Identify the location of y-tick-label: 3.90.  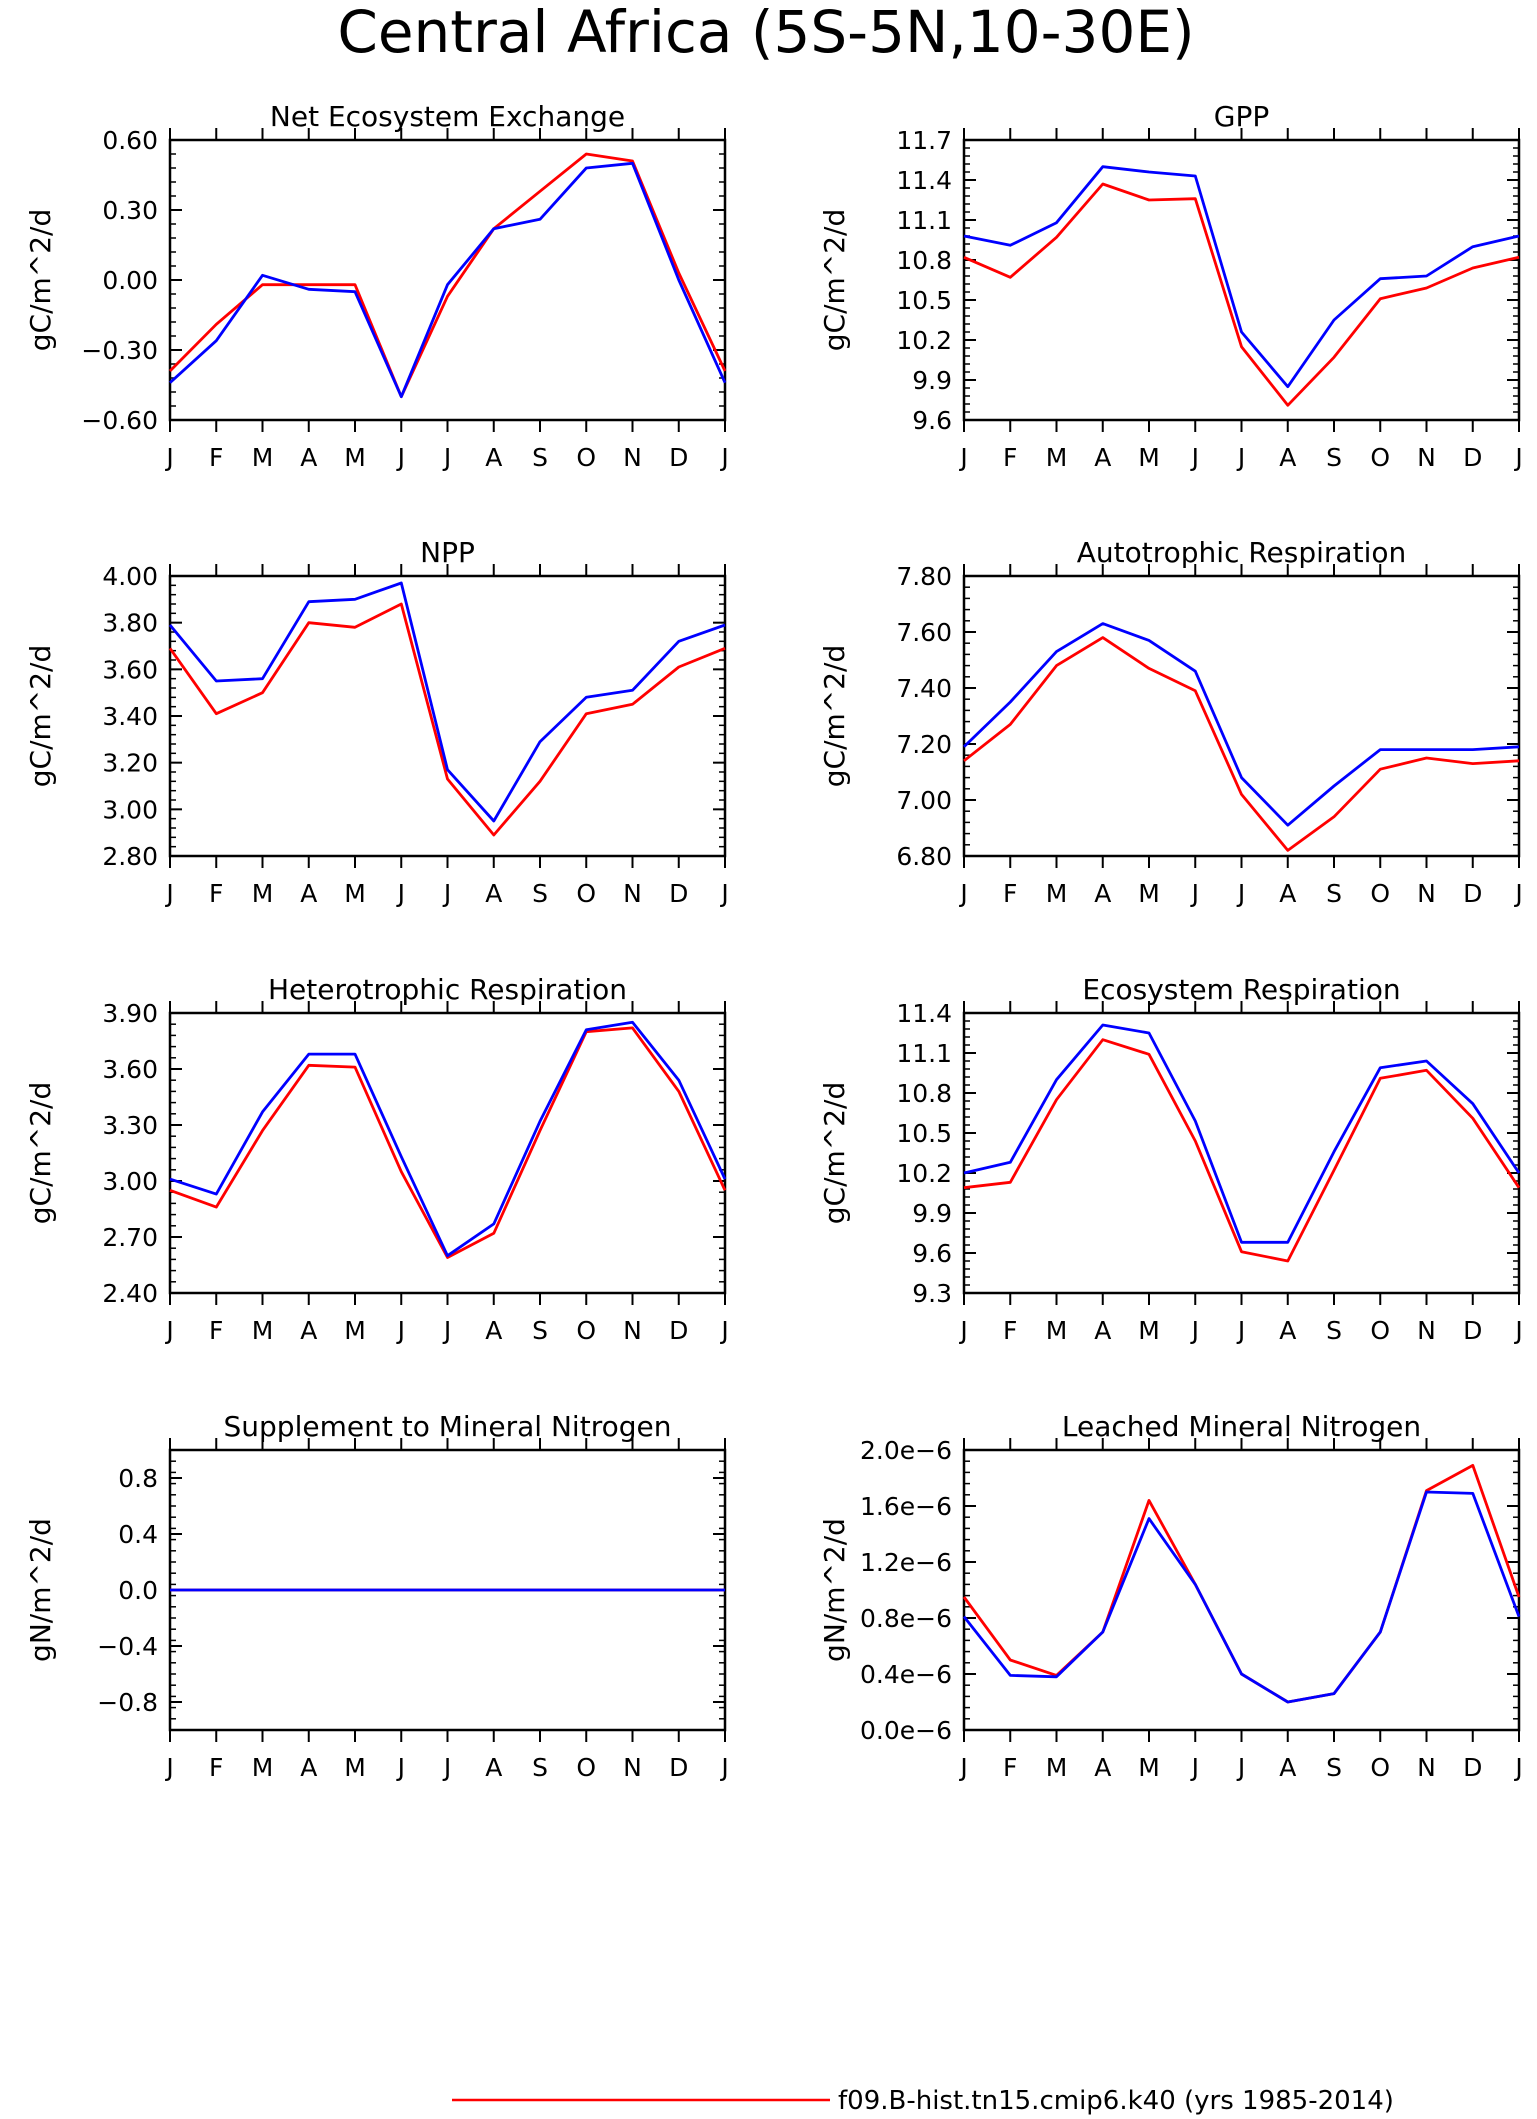
(130, 1013).